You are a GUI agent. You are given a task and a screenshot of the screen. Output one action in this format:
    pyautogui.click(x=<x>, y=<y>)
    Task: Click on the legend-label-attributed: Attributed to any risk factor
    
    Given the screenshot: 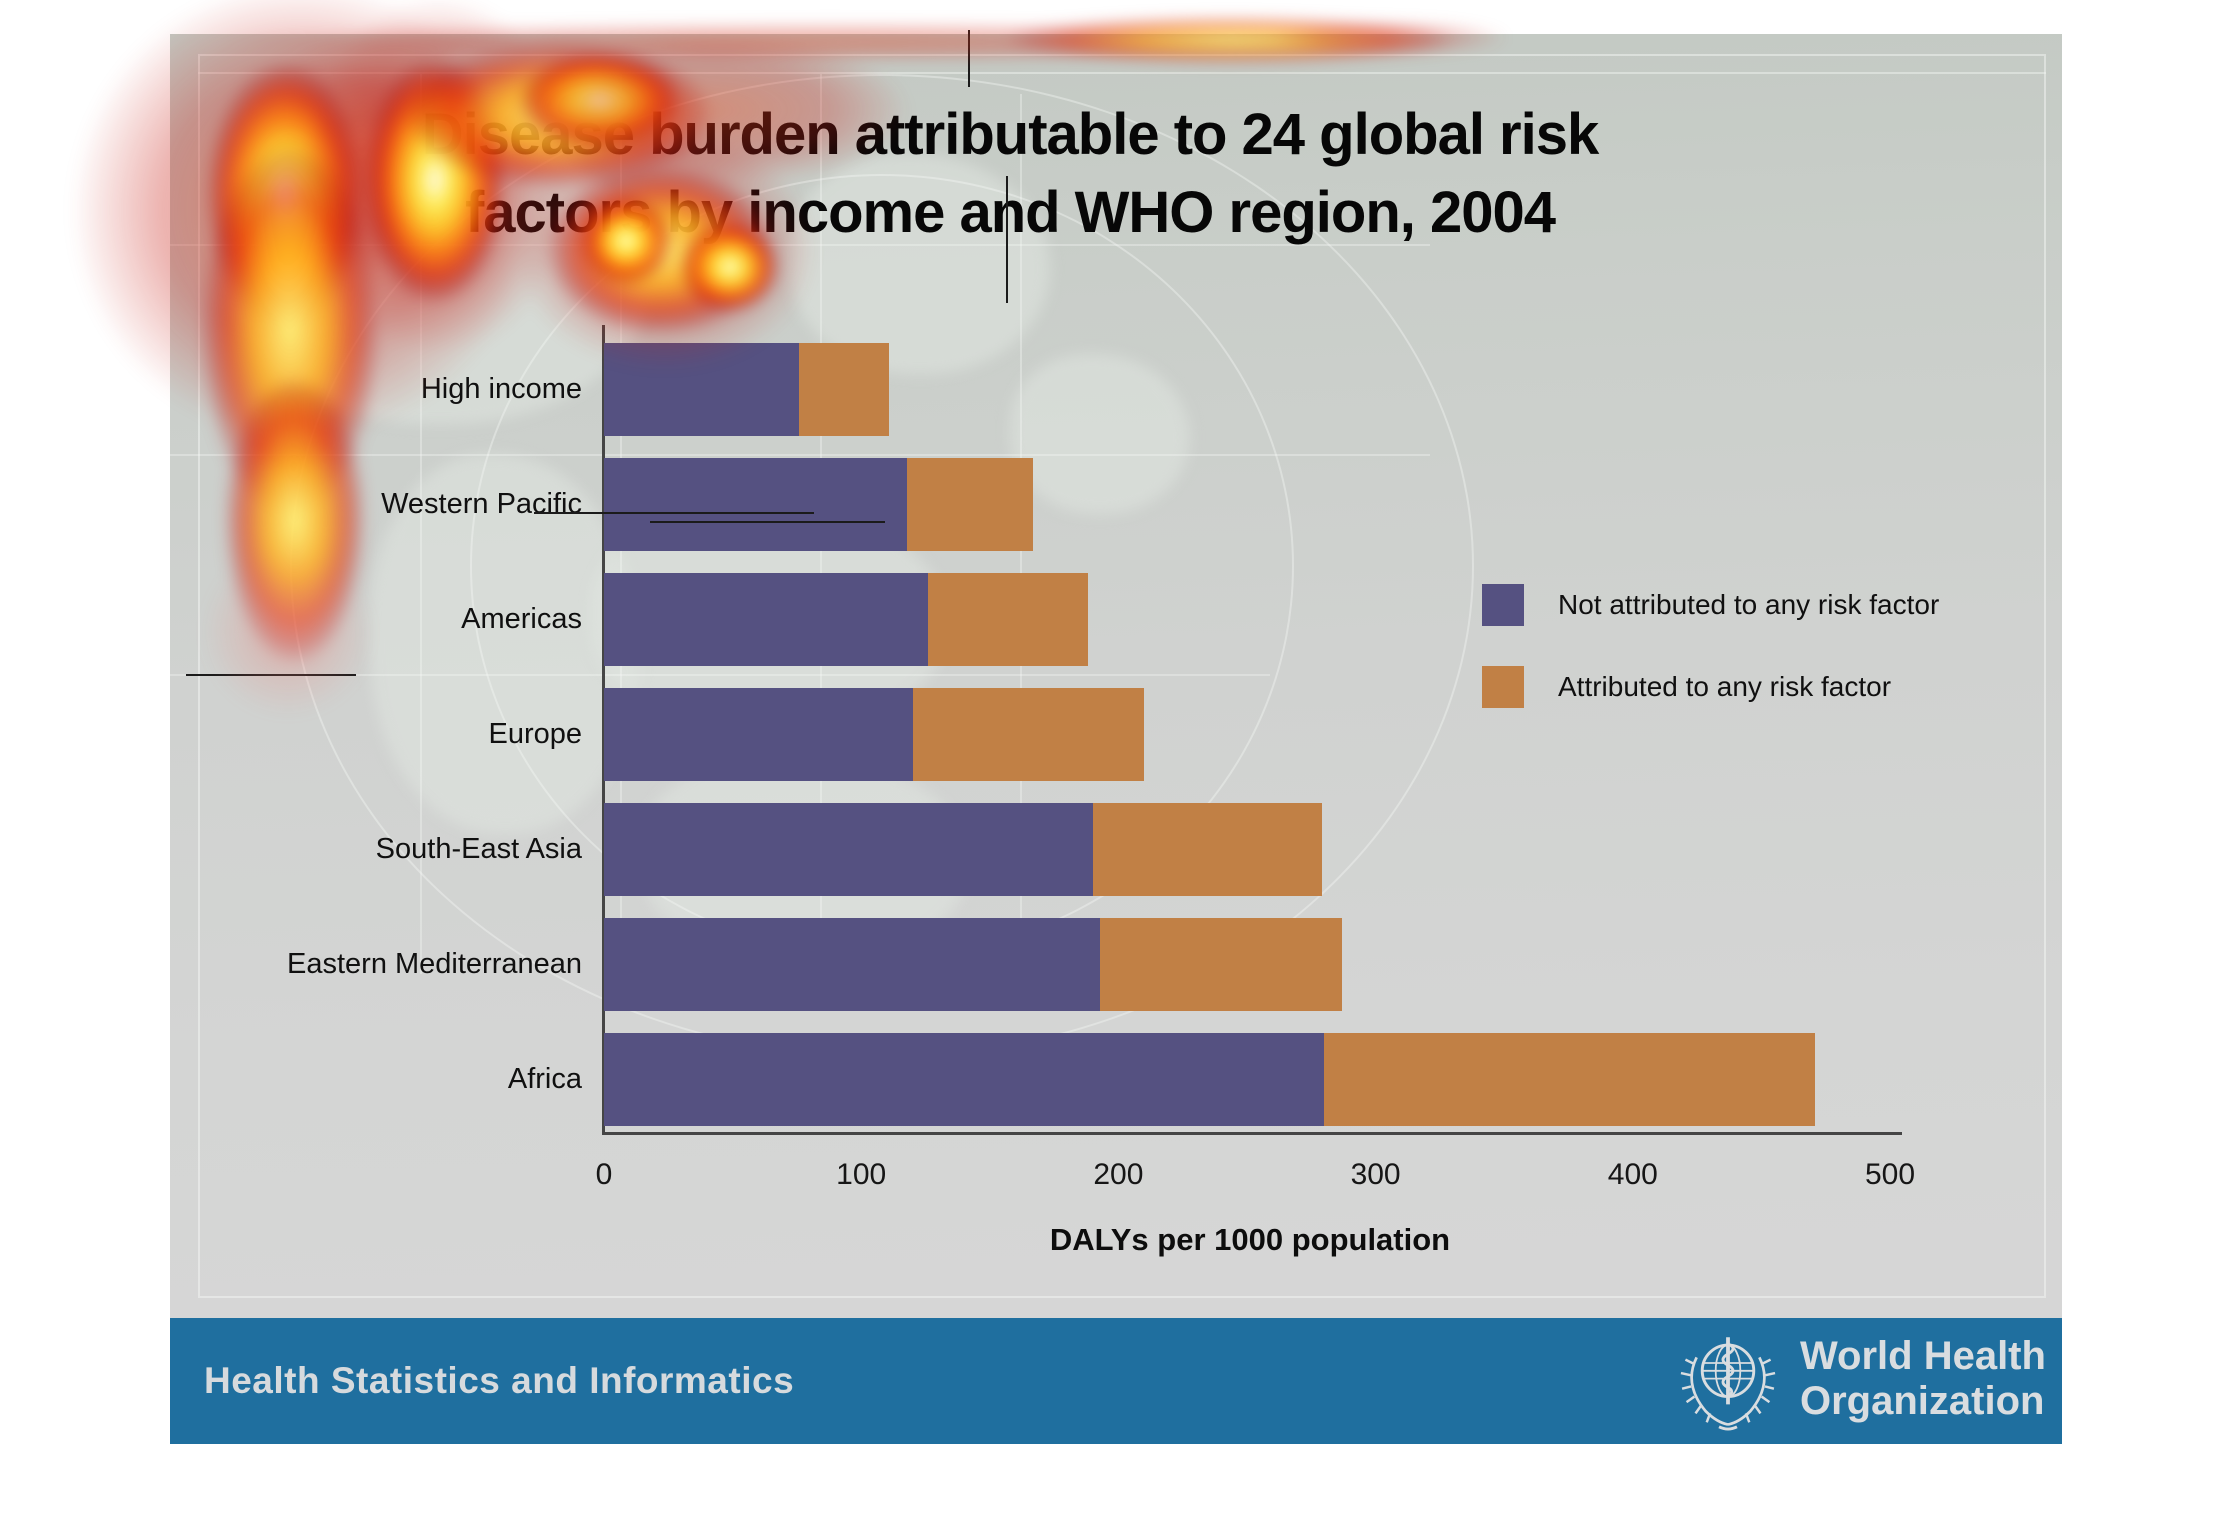 What is the action you would take?
    pyautogui.click(x=1725, y=686)
    